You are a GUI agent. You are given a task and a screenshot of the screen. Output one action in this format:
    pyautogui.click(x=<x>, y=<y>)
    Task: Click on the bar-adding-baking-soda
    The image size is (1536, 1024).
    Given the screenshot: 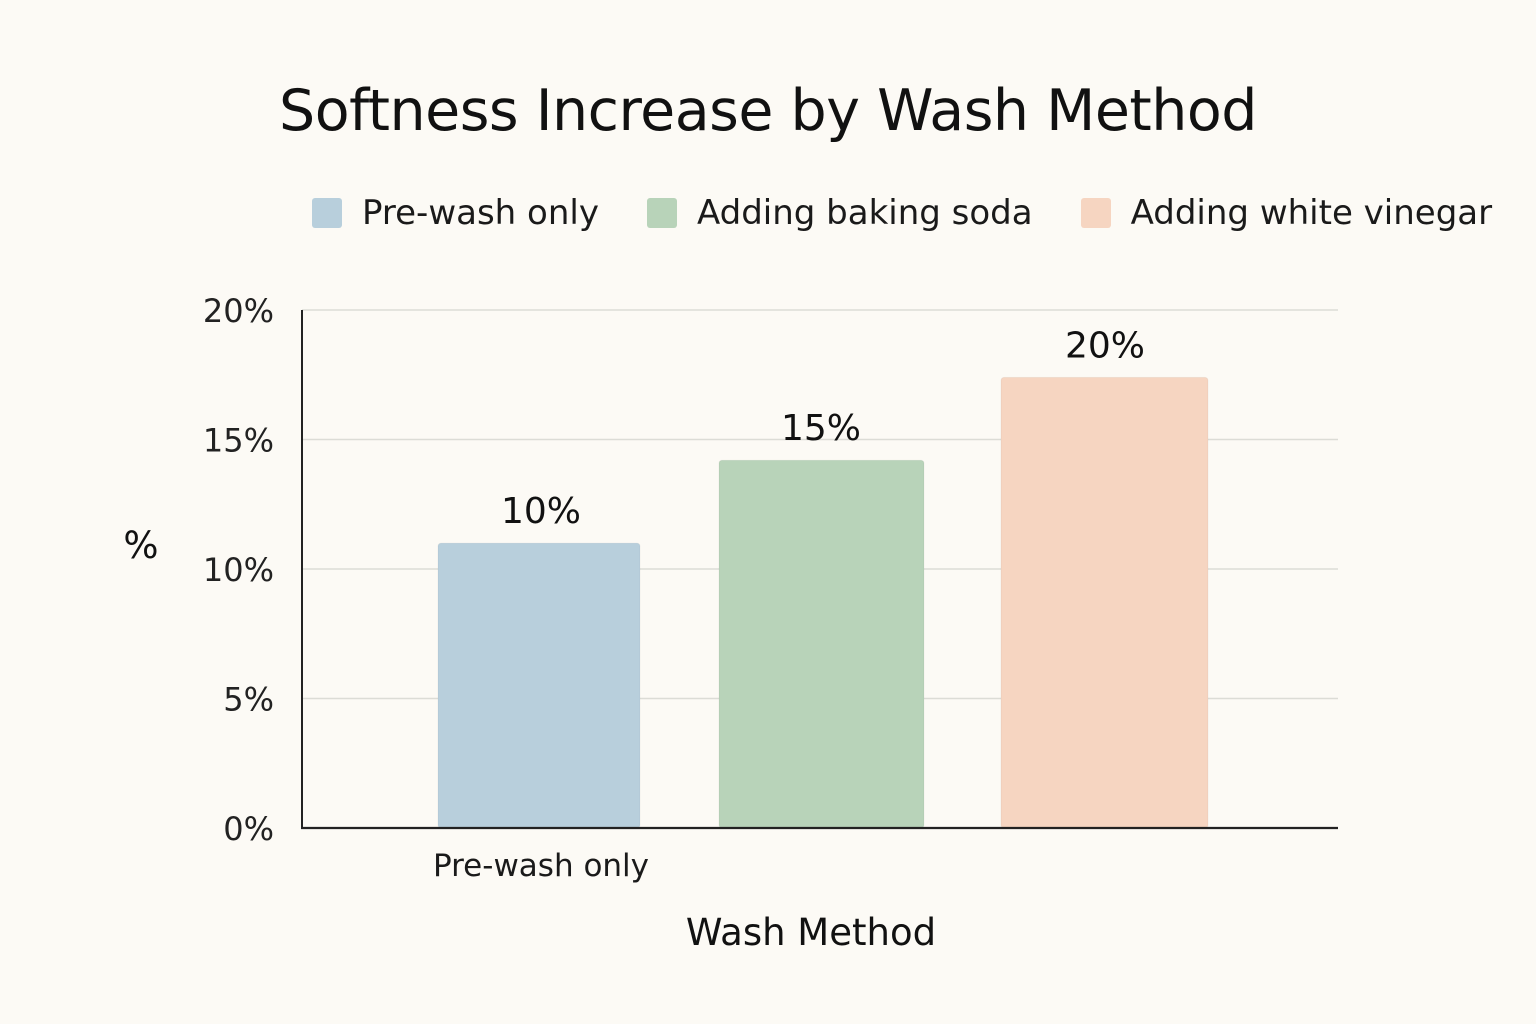 What is the action you would take?
    pyautogui.click(x=821, y=644)
    